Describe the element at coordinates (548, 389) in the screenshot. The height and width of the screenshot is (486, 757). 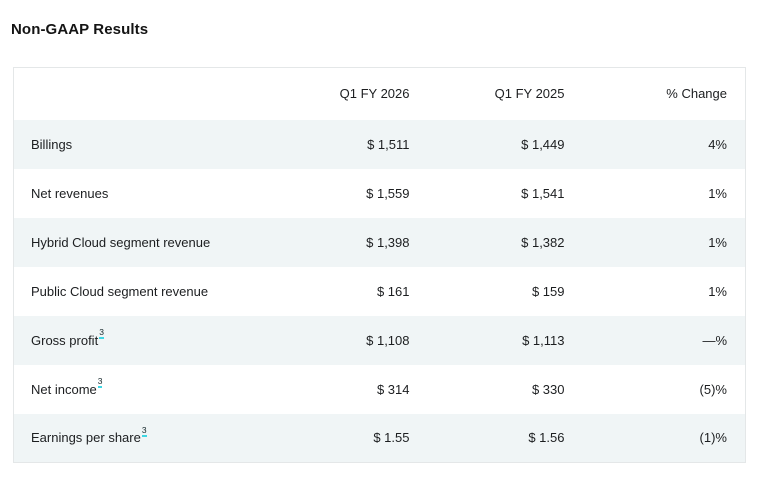
I see `q1-fy2025-value: $ 330` at that location.